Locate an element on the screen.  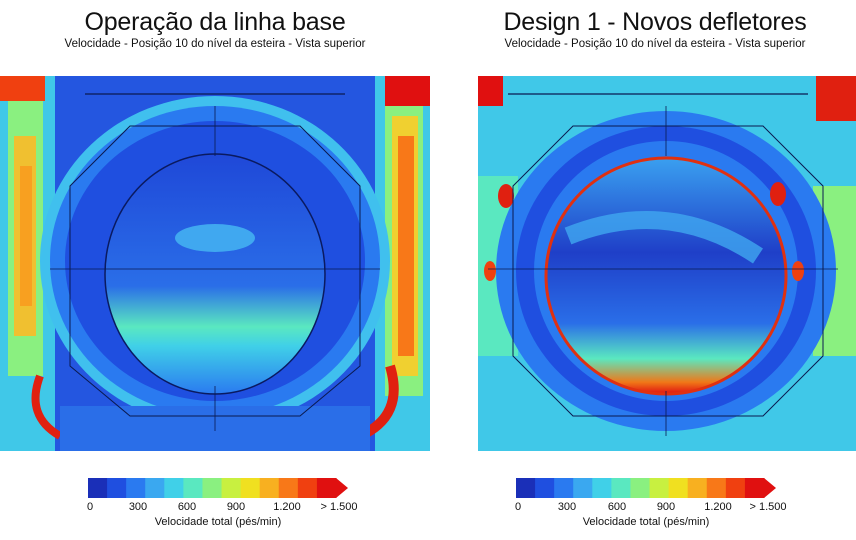
colorbar-right-tick-3: 900 is located at coordinates (666, 507).